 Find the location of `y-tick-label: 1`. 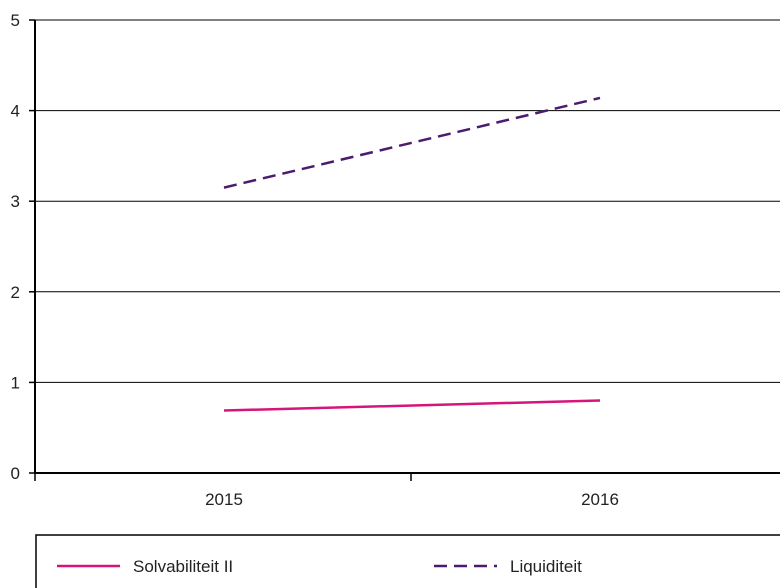

y-tick-label: 1 is located at coordinates (15, 382).